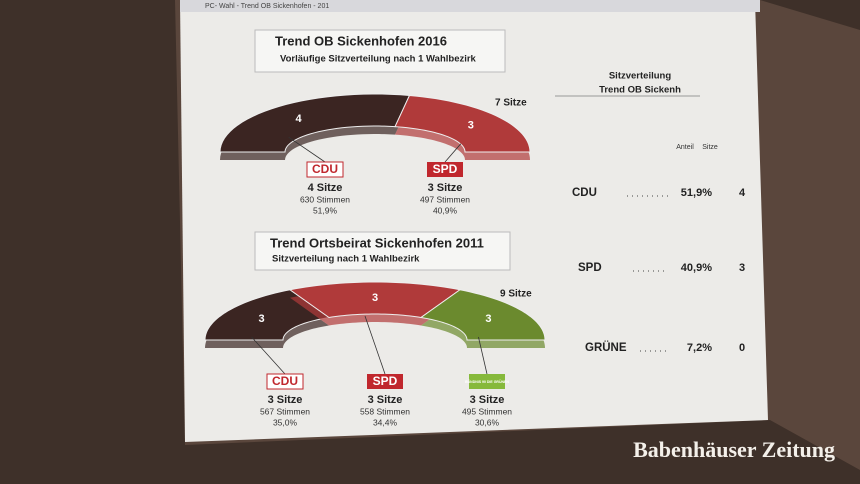 The width and height of the screenshot is (860, 484). What do you see at coordinates (487, 422) in the screenshot?
I see `party-share: 30,6%` at bounding box center [487, 422].